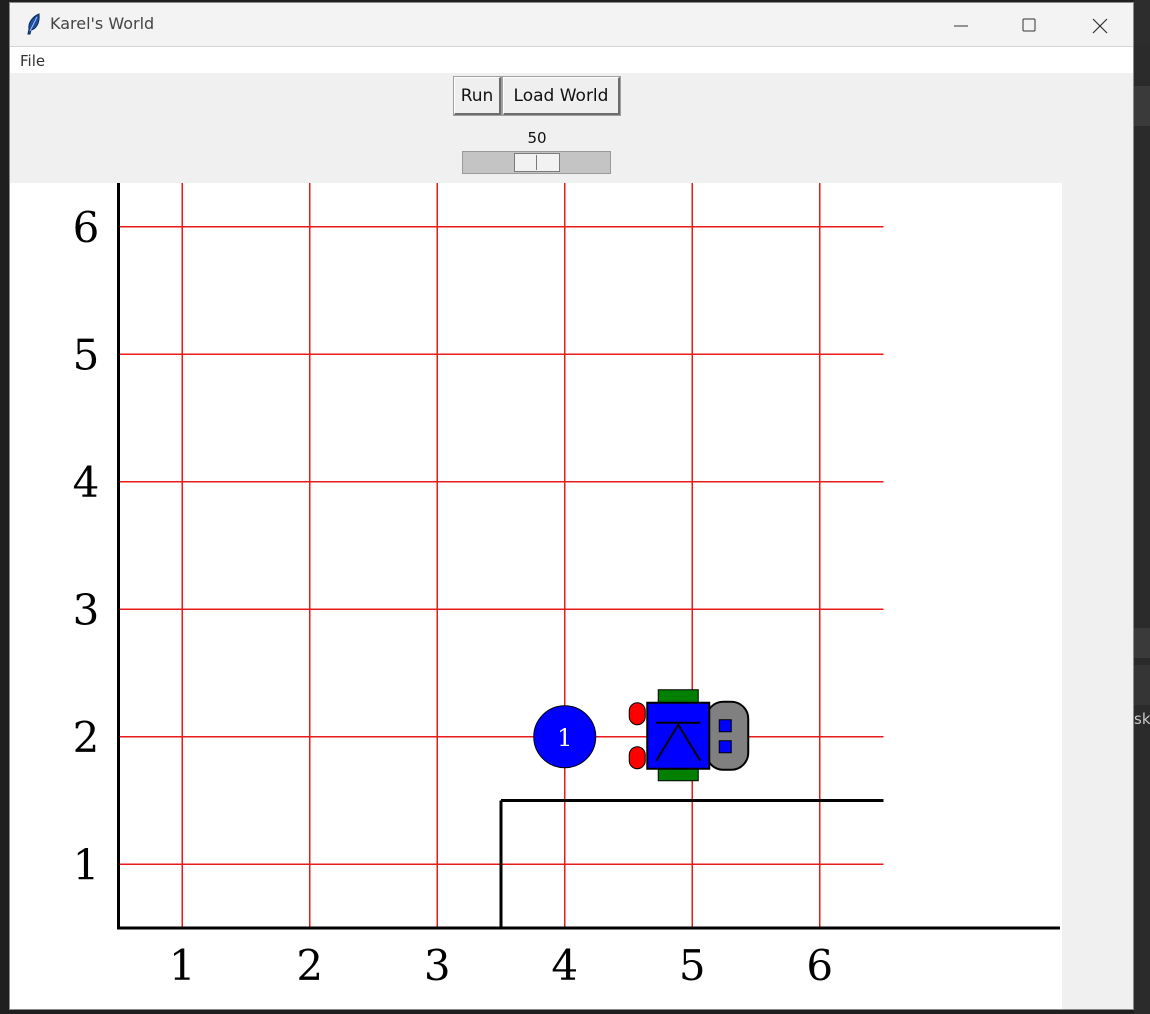  I want to click on x-axis-label: 3, so click(437, 965).